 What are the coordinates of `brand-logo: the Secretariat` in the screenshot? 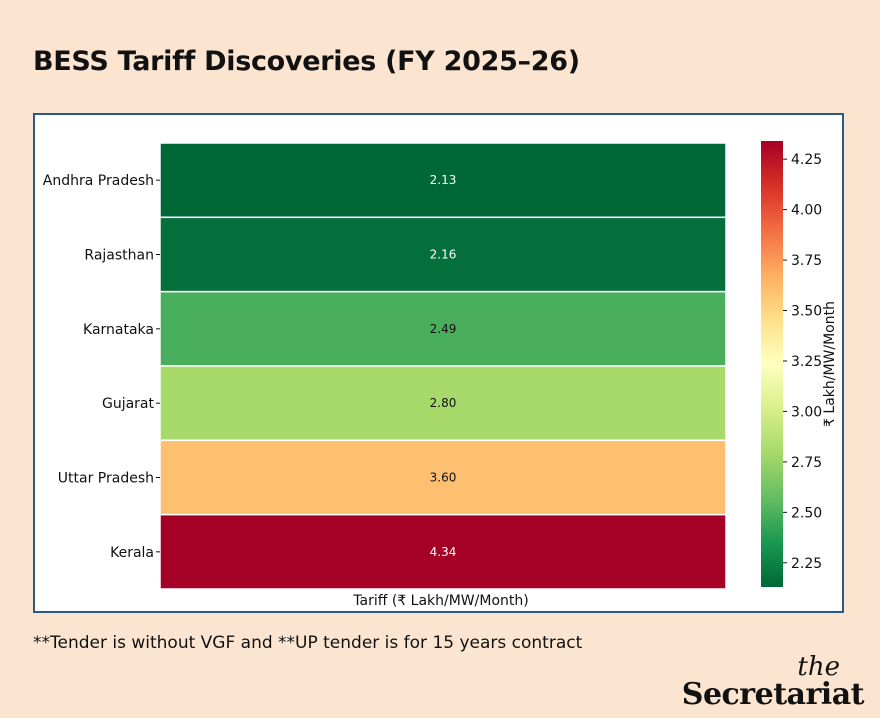 It's located at (773, 682).